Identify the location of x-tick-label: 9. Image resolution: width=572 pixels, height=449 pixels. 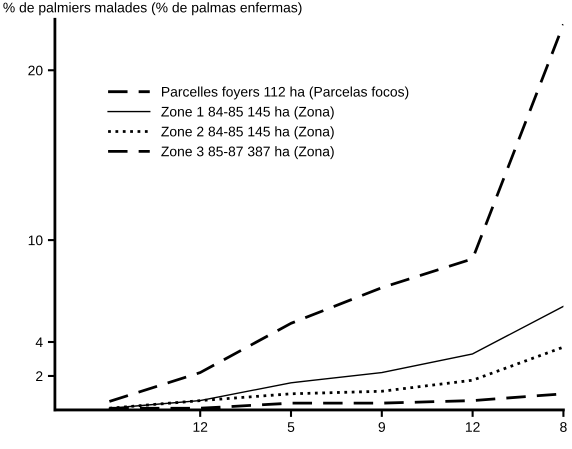
(382, 427).